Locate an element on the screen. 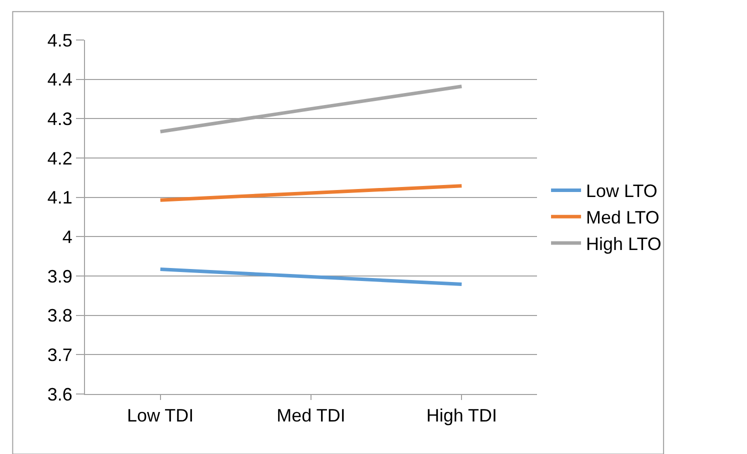 The height and width of the screenshot is (454, 747). x-tick-label: High TDI is located at coordinates (462, 416).